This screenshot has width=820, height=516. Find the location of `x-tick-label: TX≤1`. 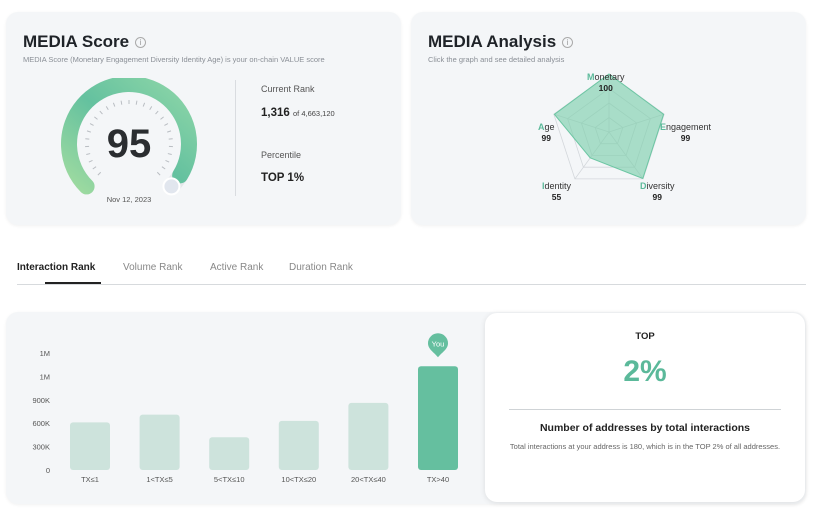

x-tick-label: TX≤1 is located at coordinates (90, 479).